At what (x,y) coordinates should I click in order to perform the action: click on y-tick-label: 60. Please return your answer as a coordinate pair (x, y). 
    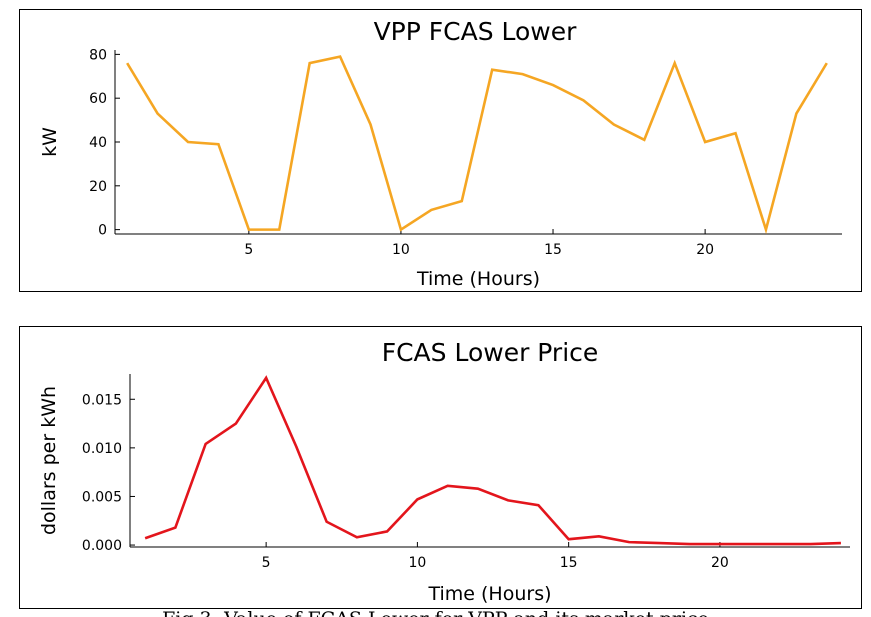
    Looking at the image, I should click on (98, 99).